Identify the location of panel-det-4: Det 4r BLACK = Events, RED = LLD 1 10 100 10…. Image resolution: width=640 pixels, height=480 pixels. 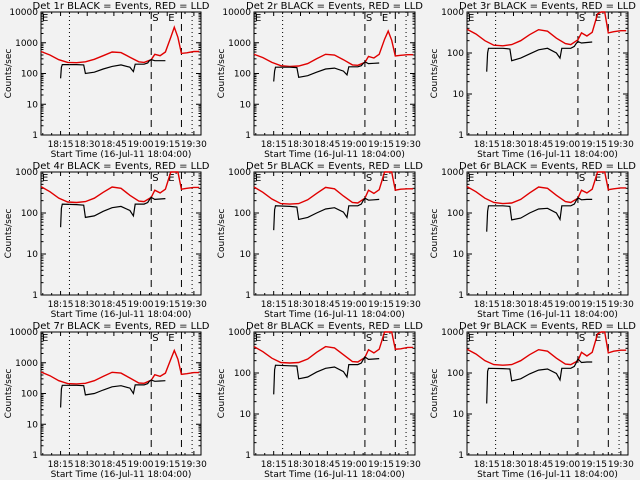
(107, 240).